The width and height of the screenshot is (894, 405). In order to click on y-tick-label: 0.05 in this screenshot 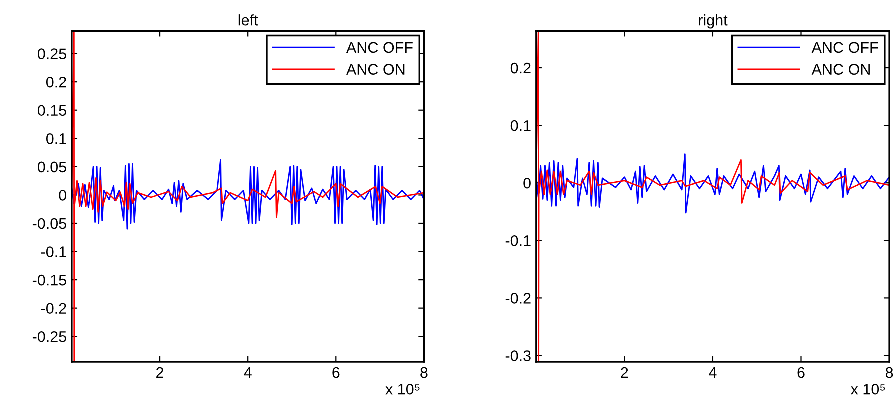, I will do `click(52, 167)`.